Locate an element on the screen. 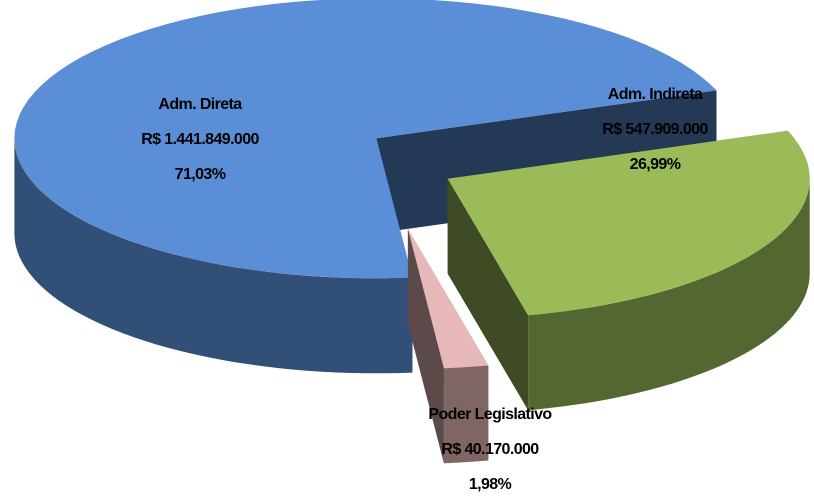  slice-label-percent: 1,98% is located at coordinates (490, 484).